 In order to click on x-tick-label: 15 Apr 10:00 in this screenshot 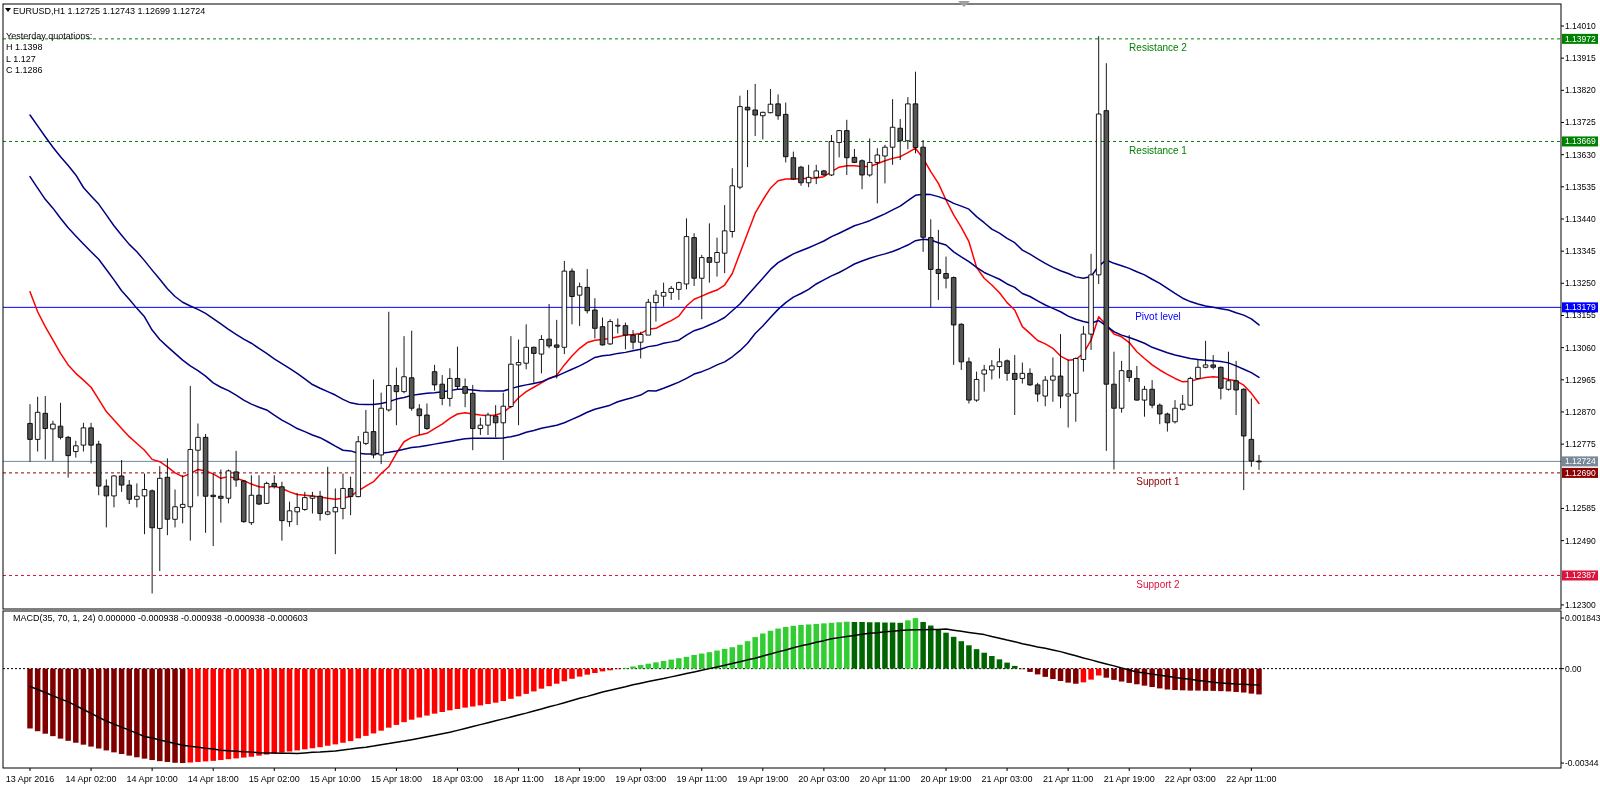, I will do `click(335, 779)`.